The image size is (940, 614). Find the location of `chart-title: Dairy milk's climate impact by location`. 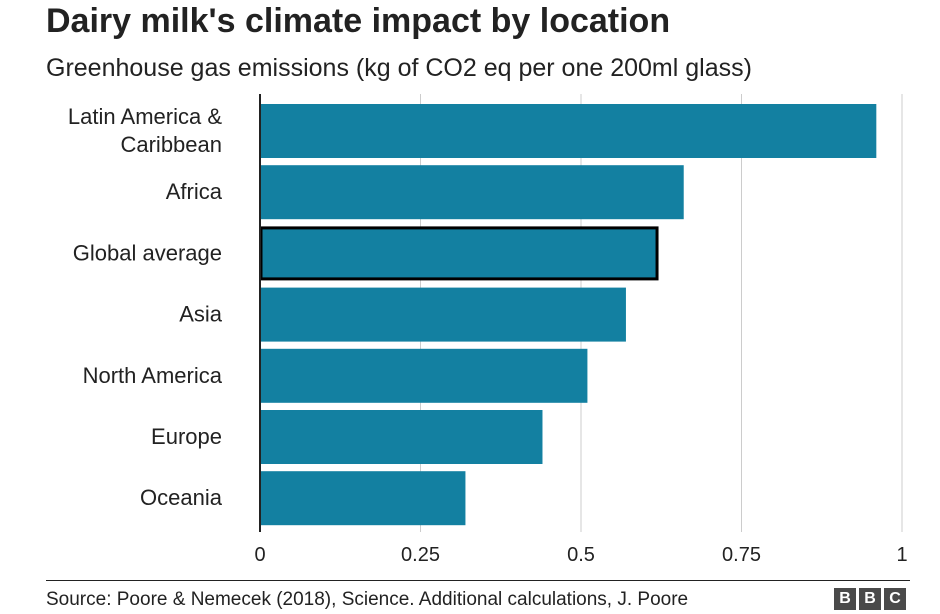

chart-title: Dairy milk's climate impact by location is located at coordinates (358, 21).